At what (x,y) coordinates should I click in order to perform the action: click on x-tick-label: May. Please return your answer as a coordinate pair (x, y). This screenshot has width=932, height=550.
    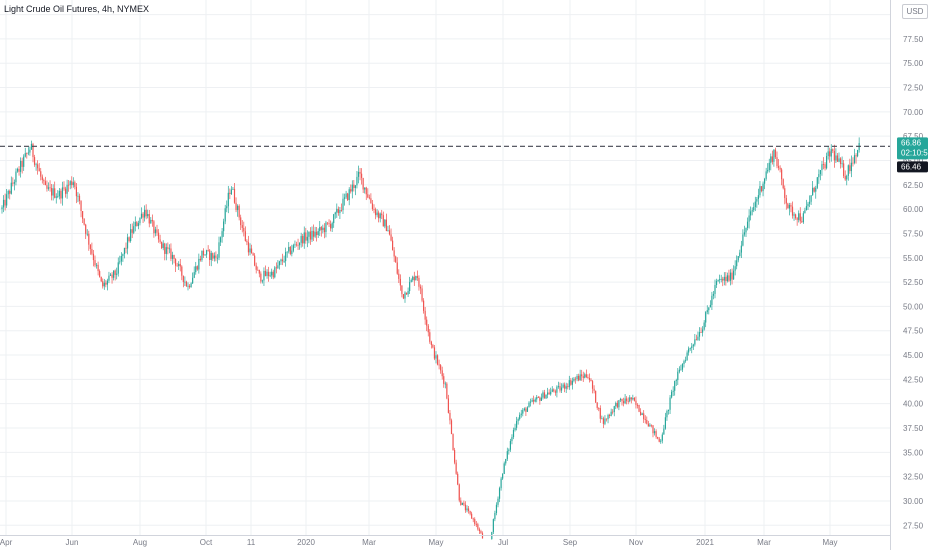
    Looking at the image, I should click on (829, 542).